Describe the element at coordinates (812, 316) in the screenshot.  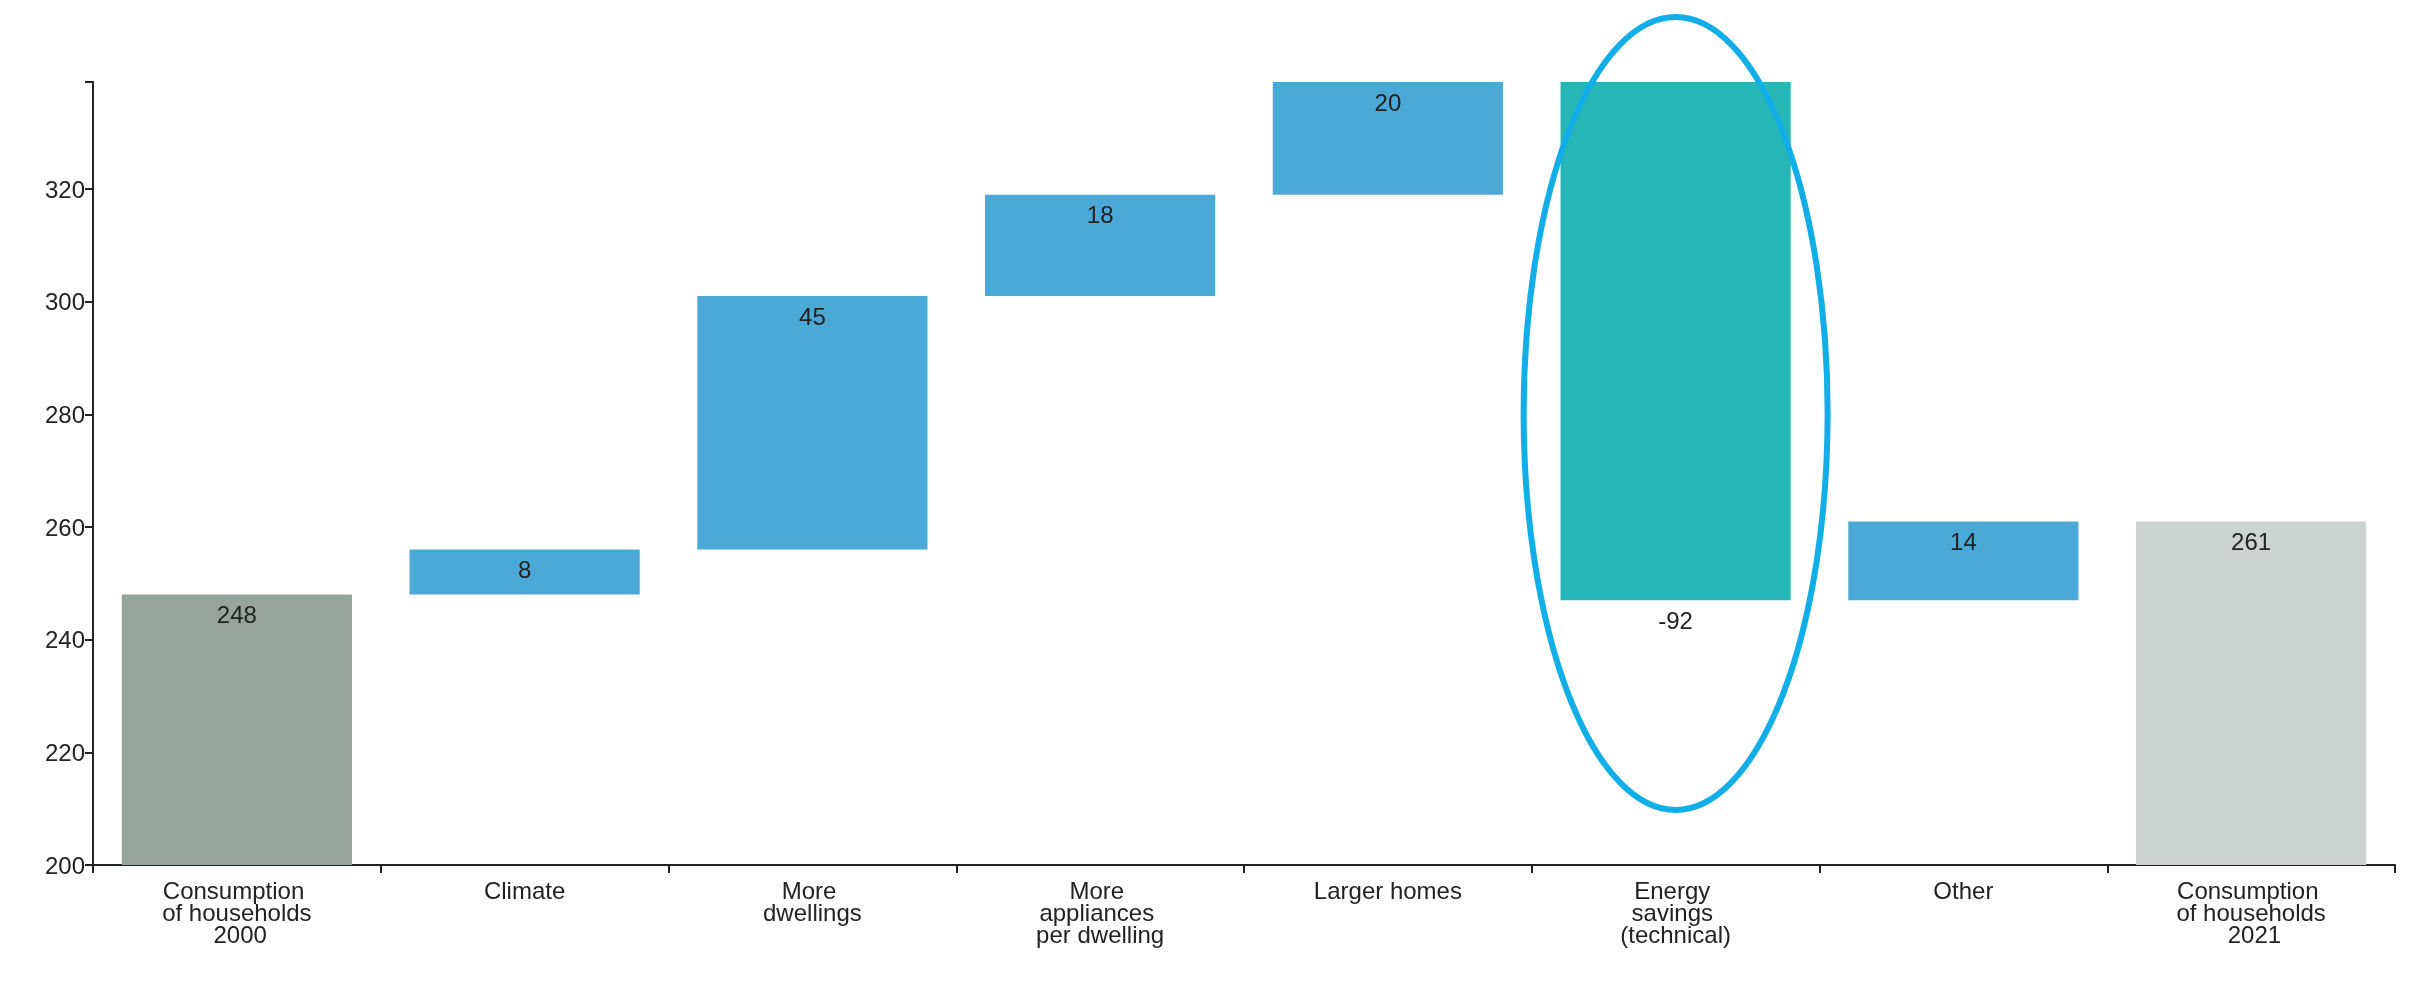
I see `data-label: 45` at that location.